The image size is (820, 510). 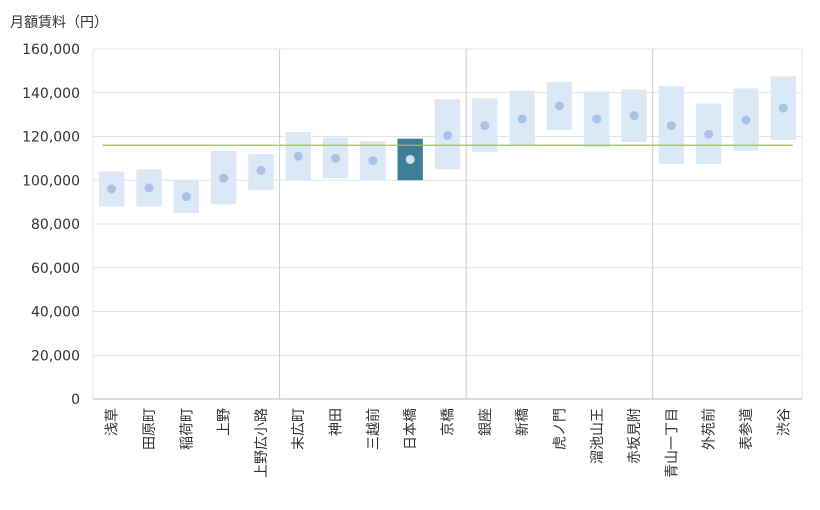 What do you see at coordinates (55, 356) in the screenshot?
I see `y-tick-label: 20,000` at bounding box center [55, 356].